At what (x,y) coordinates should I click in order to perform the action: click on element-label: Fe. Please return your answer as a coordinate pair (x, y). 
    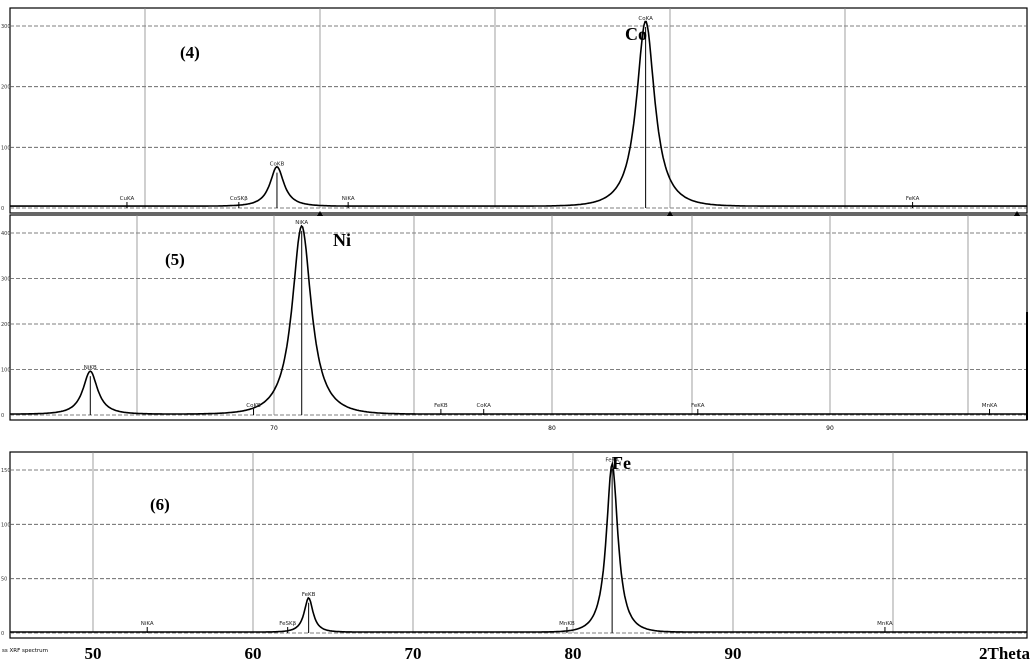
    Looking at the image, I should click on (621, 463).